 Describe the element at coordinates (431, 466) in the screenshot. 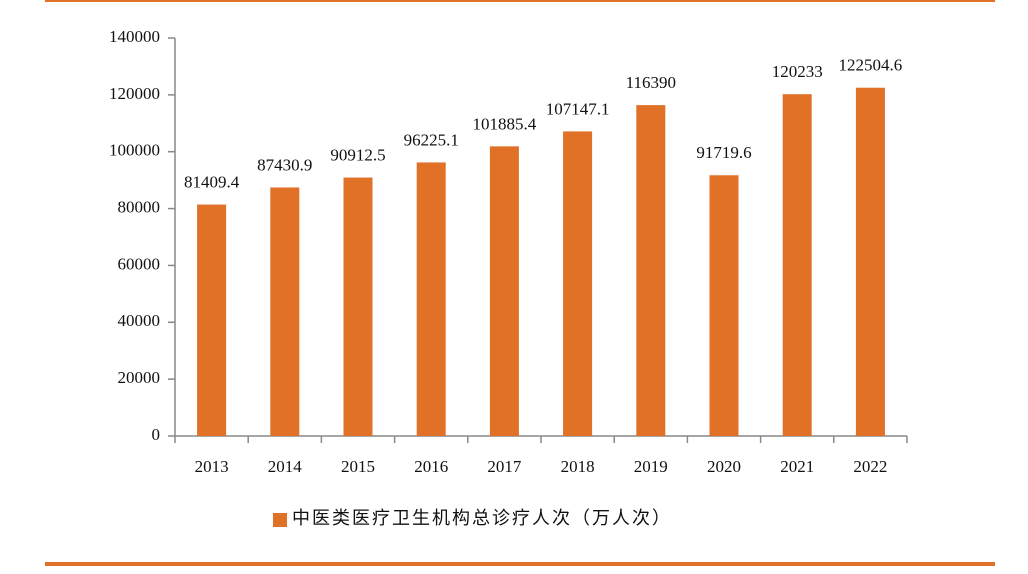

I see `x-tick-label: 2016` at that location.